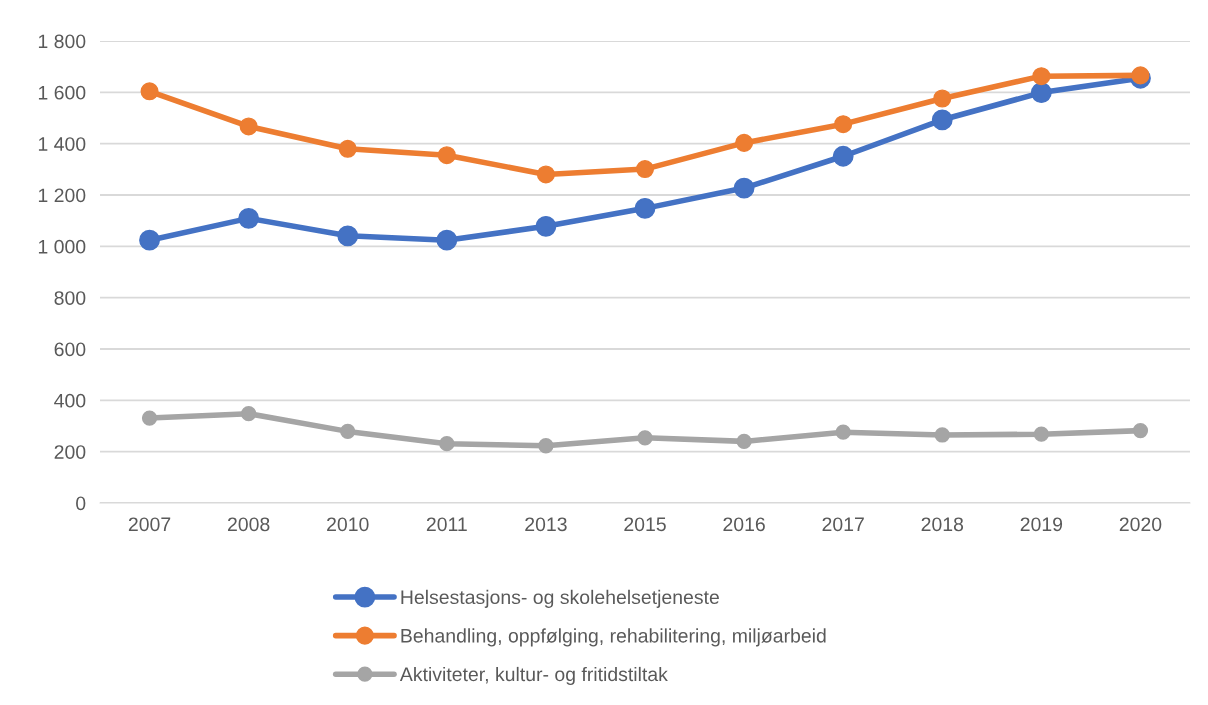  Describe the element at coordinates (546, 524) in the screenshot. I see `x-tick-label: 2013` at that location.